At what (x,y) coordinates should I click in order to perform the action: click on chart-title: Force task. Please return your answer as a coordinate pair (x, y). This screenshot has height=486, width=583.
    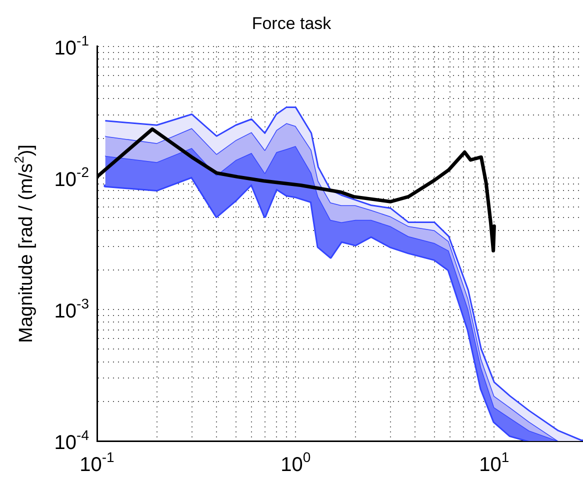
    Looking at the image, I should click on (292, 23).